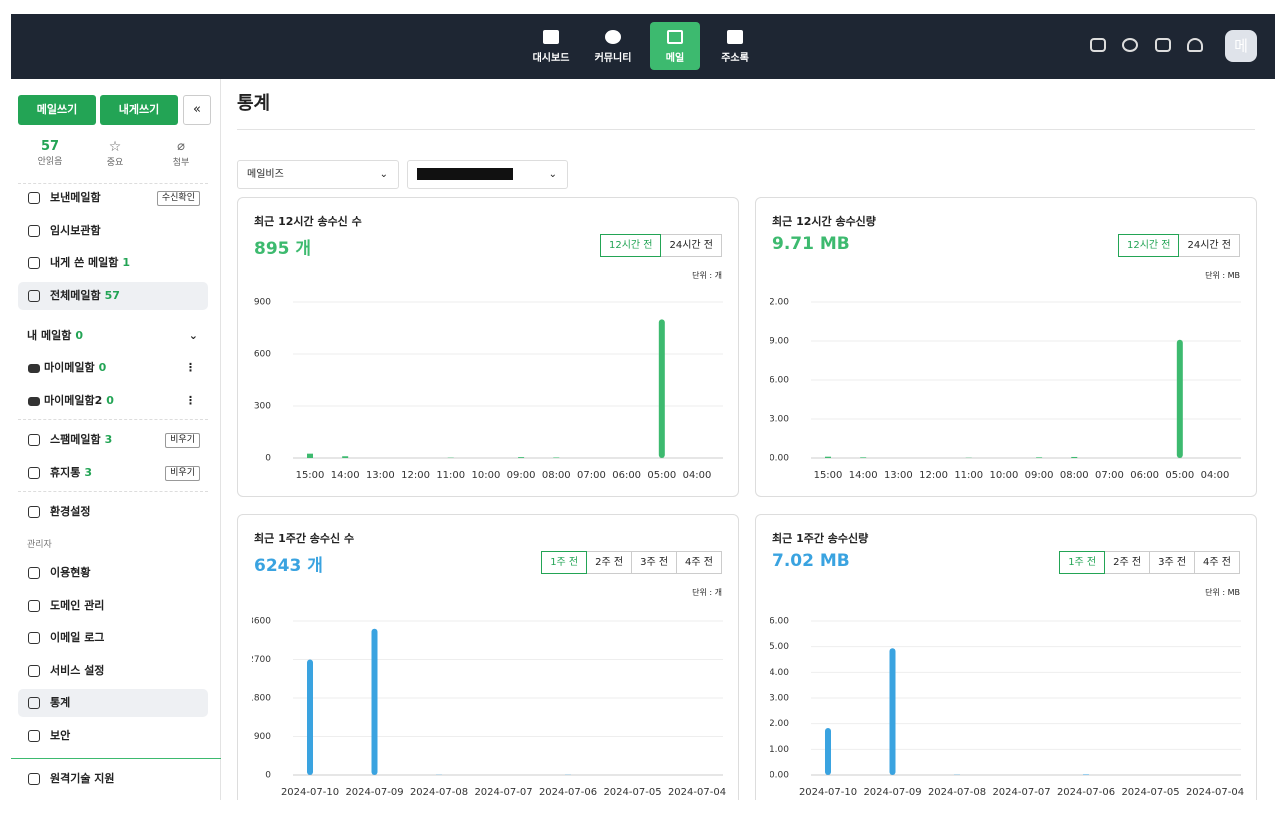  What do you see at coordinates (262, 737) in the screenshot?
I see `y-tick-label: 900` at bounding box center [262, 737].